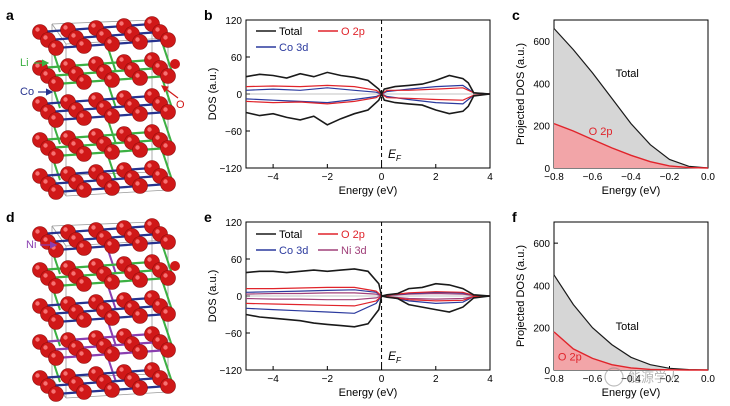 The image size is (730, 406). What do you see at coordinates (273, 379) in the screenshot?
I see `x-tick-label-e: −4` at bounding box center [273, 379].